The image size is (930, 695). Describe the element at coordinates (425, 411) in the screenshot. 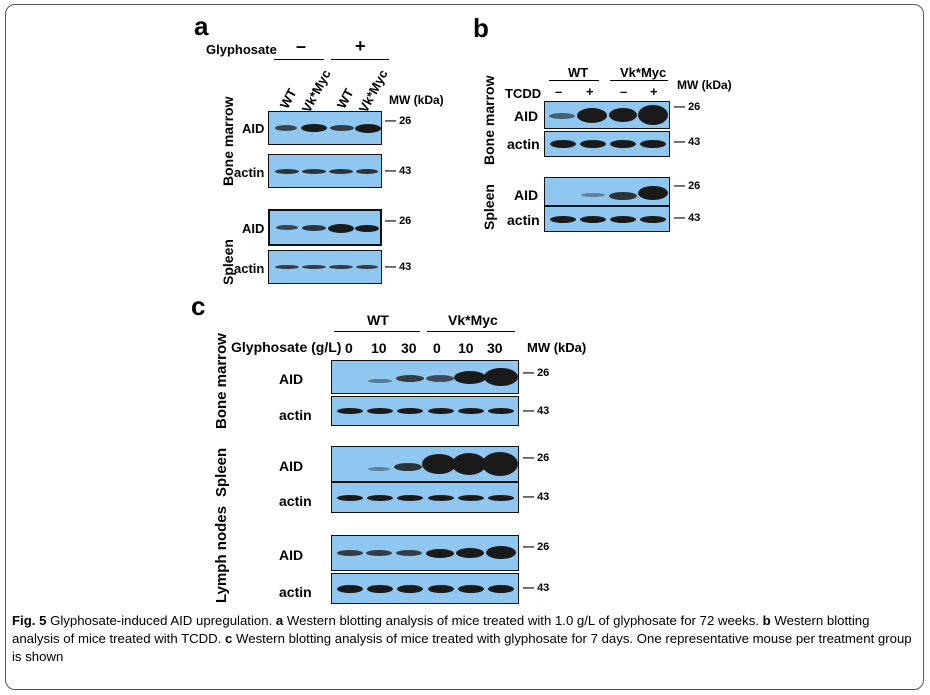

I see `blot-c-bm-actin` at that location.